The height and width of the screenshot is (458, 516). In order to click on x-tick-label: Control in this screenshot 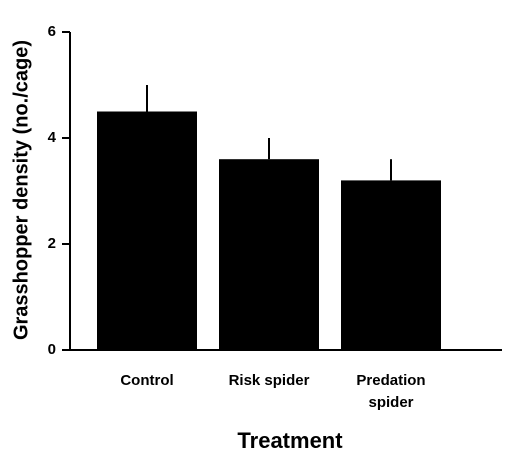, I will do `click(147, 380)`.